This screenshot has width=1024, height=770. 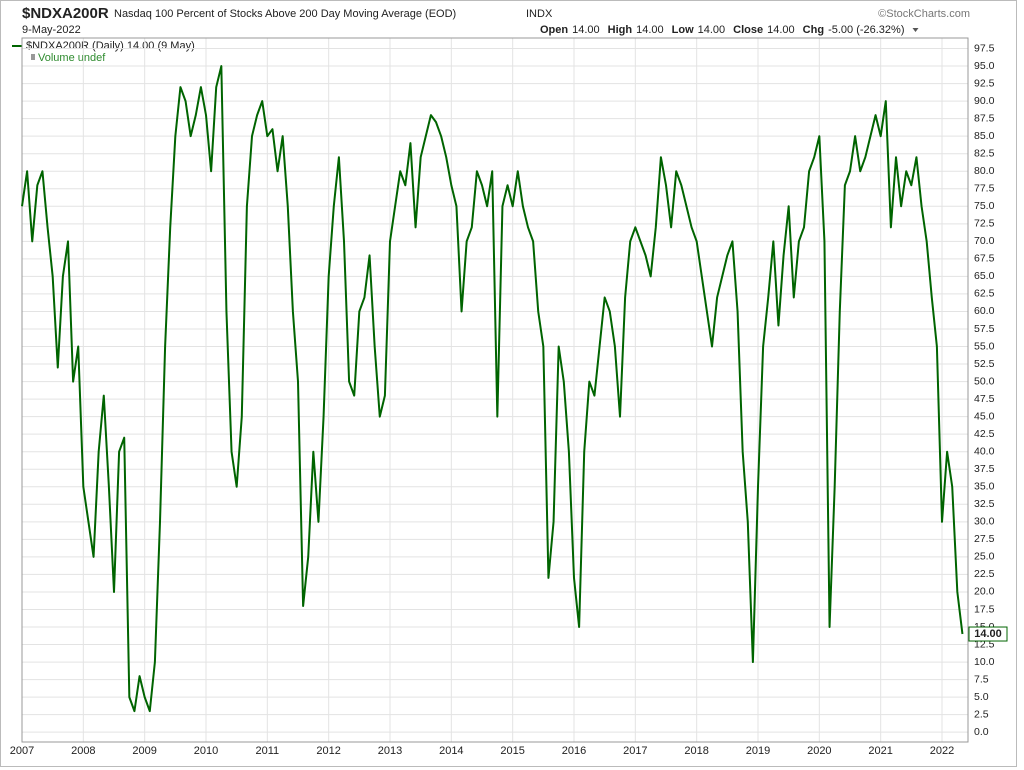 I want to click on dropdown-arrow, so click(x=915, y=30).